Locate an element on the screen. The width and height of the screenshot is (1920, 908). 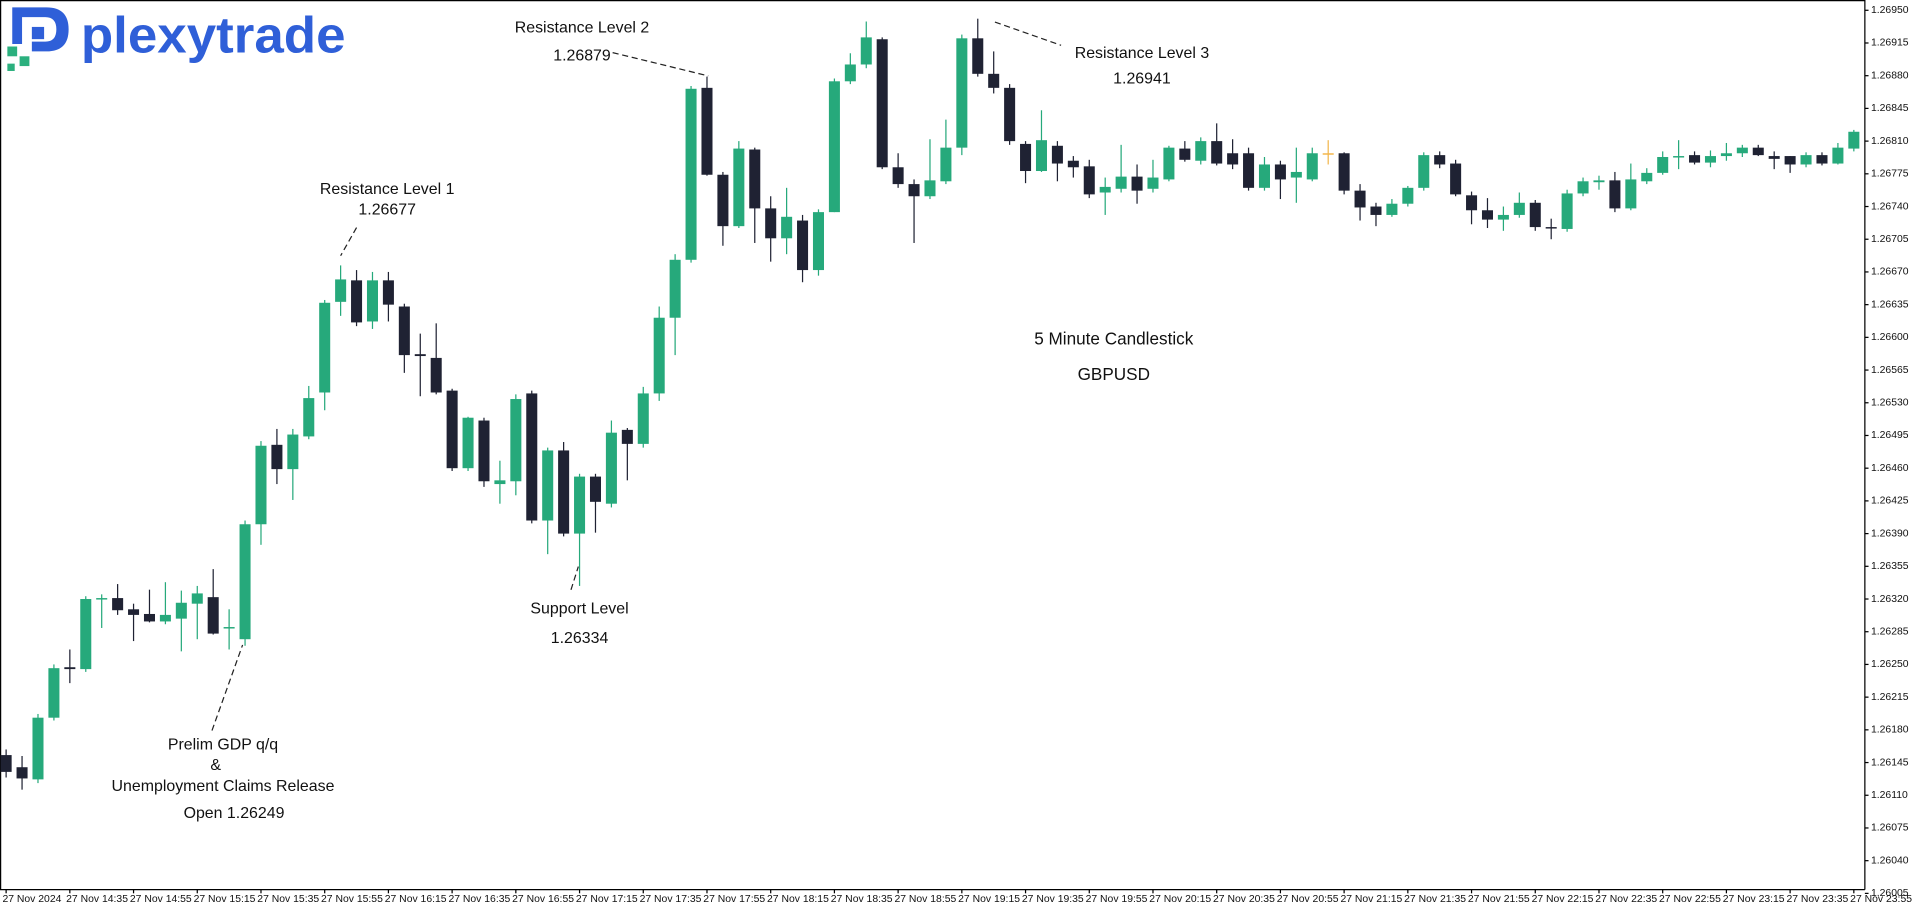
y-tick-label: 1.26180 is located at coordinates (1890, 730).